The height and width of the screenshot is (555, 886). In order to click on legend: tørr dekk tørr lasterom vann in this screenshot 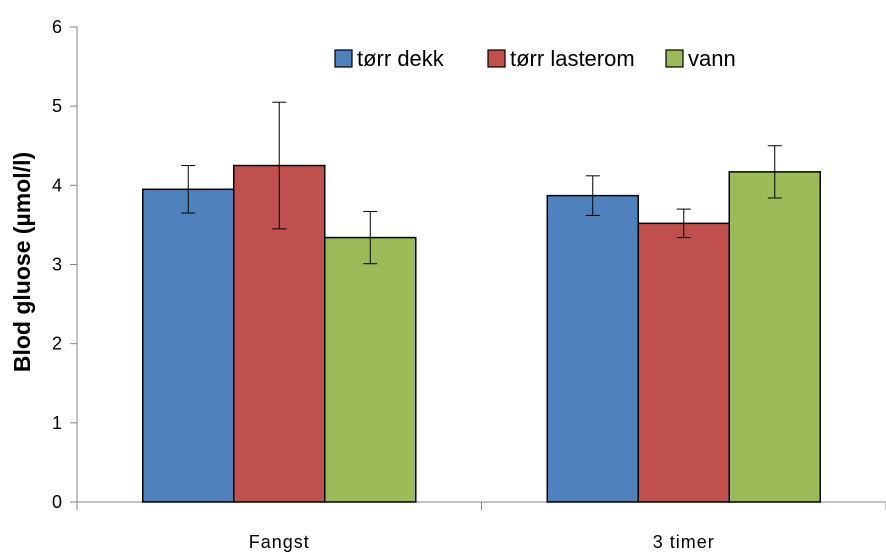, I will do `click(535, 58)`.